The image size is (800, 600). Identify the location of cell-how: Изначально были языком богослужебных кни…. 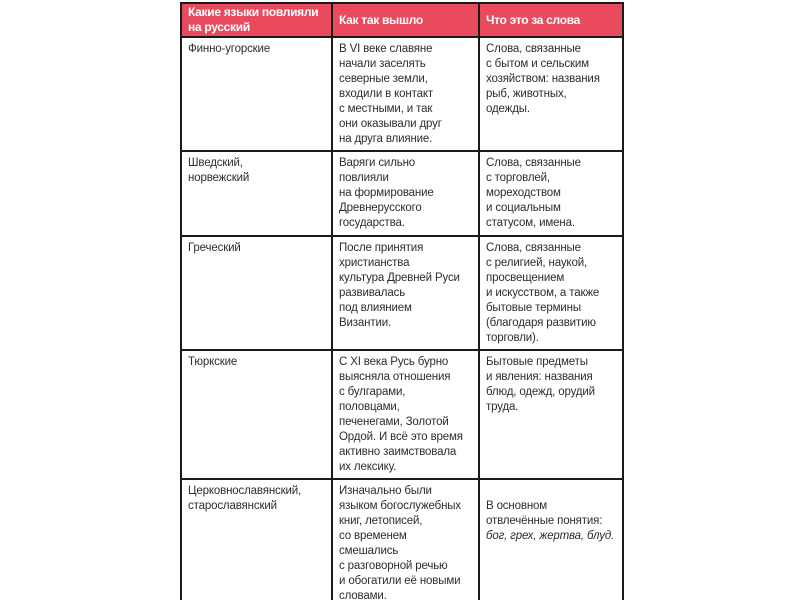
(405, 539).